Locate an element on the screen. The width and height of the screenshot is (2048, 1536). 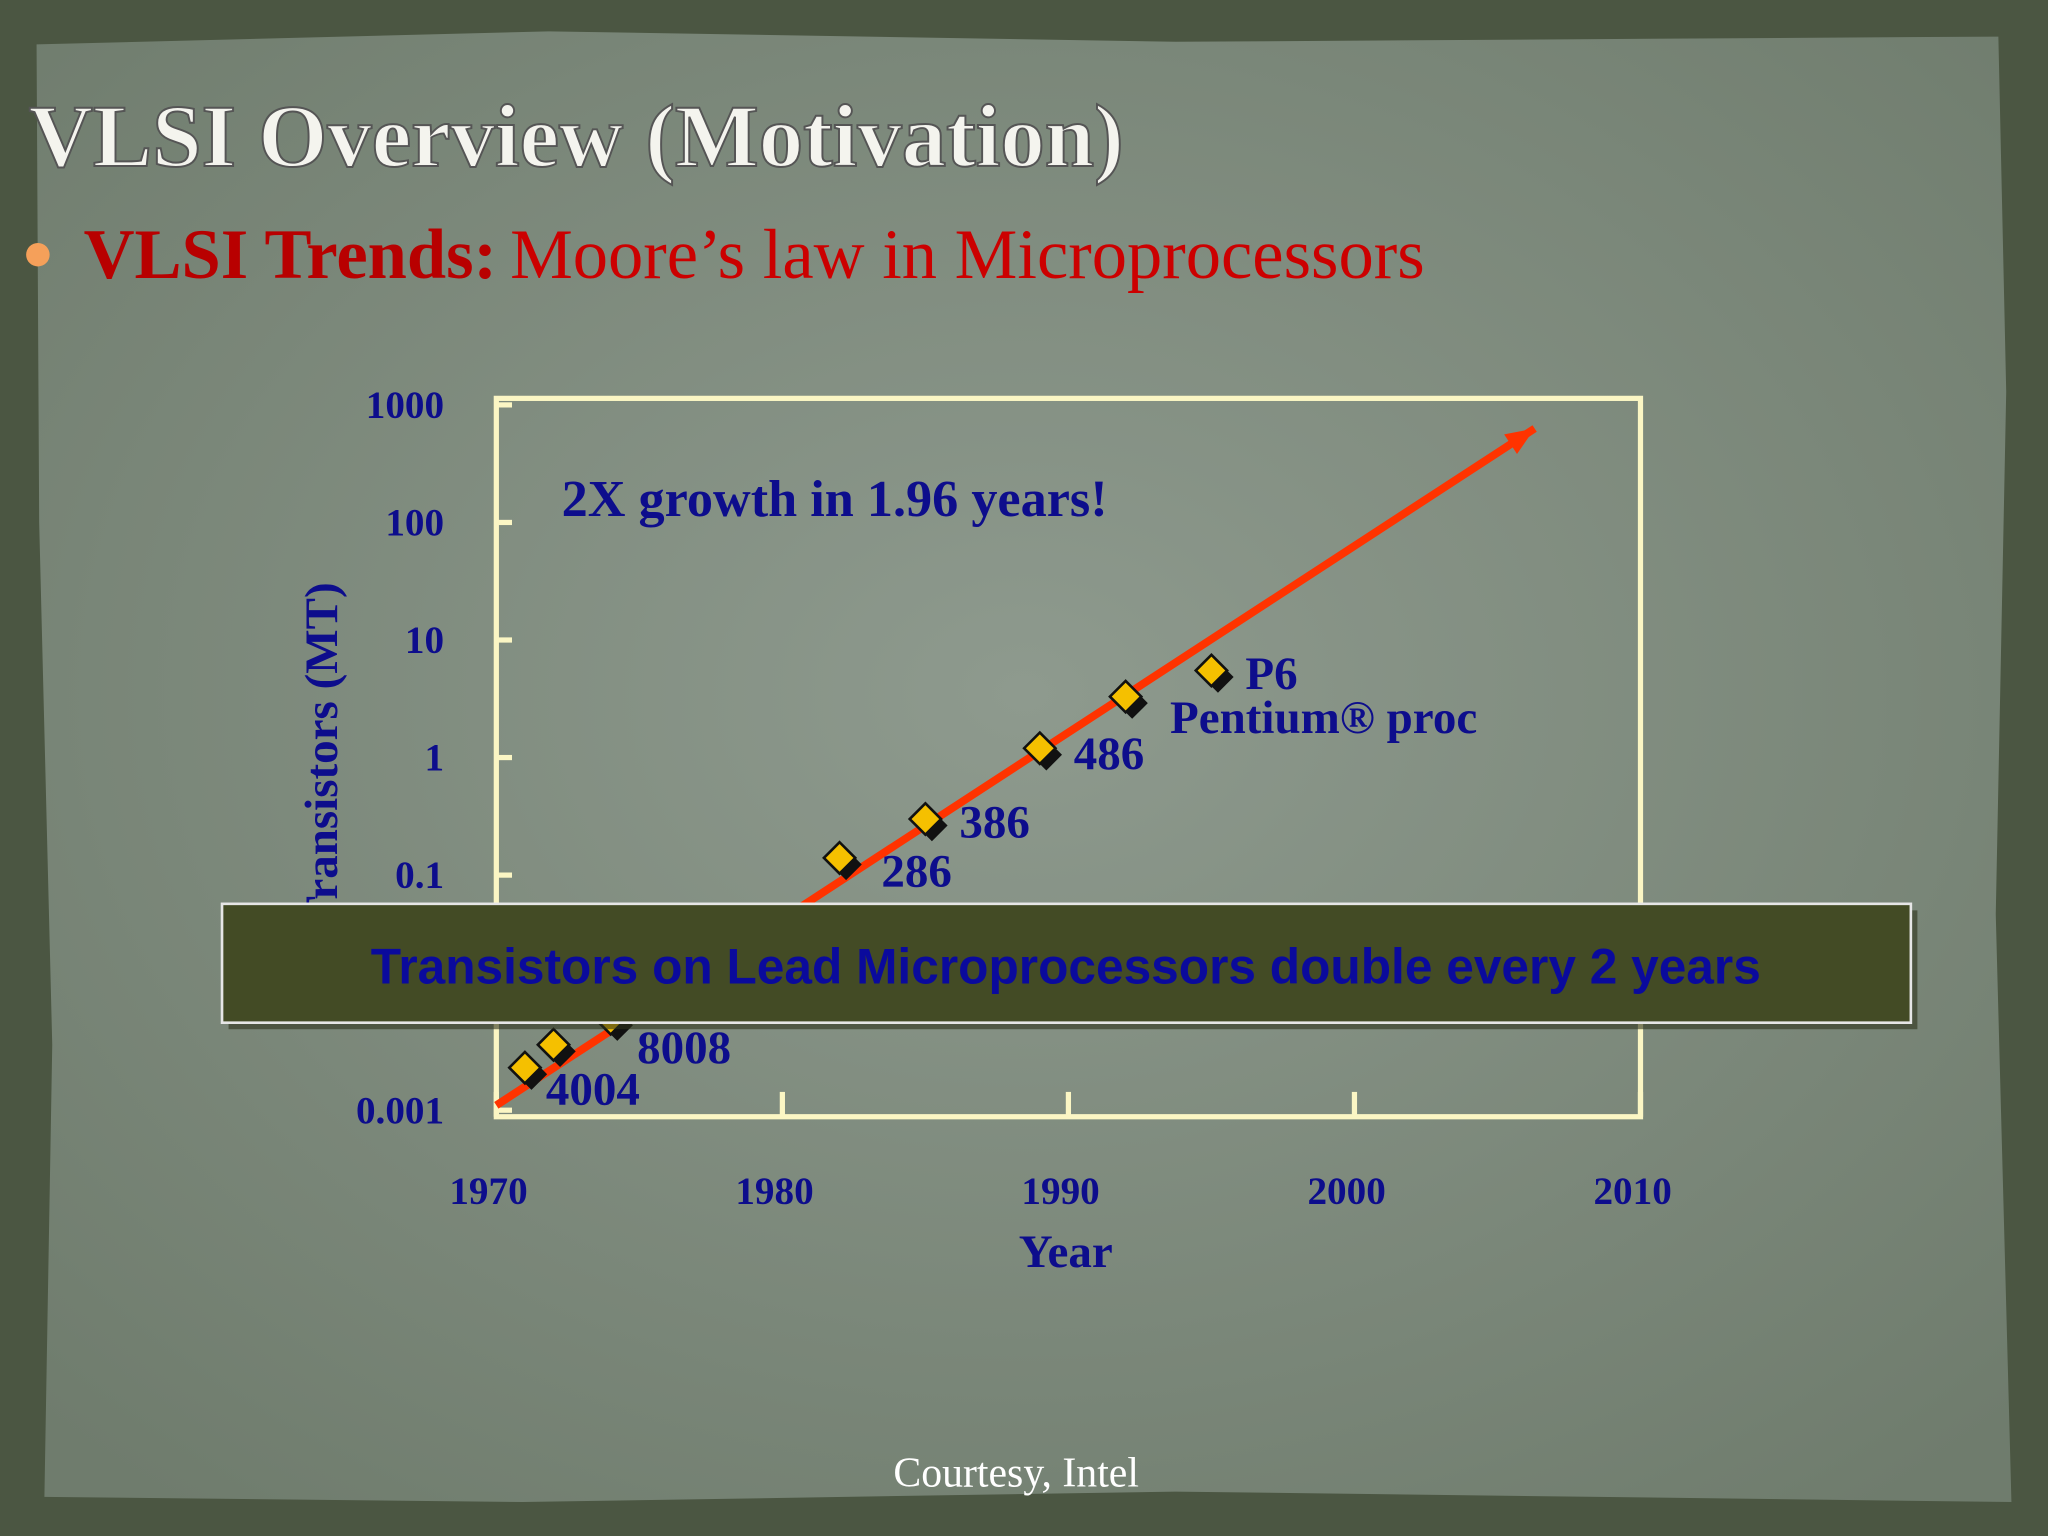
y-tick-label: 1000 is located at coordinates (405, 405).